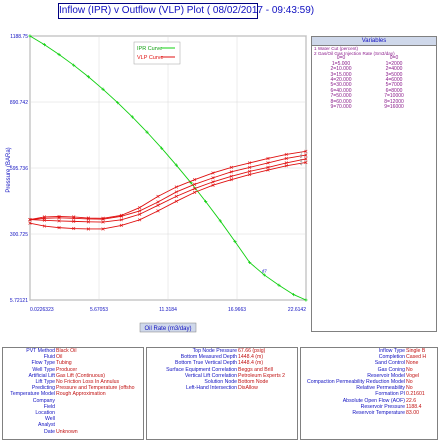  Describe the element at coordinates (391, 357) in the screenshot. I see `reservoir-info-key: Completion` at that location.